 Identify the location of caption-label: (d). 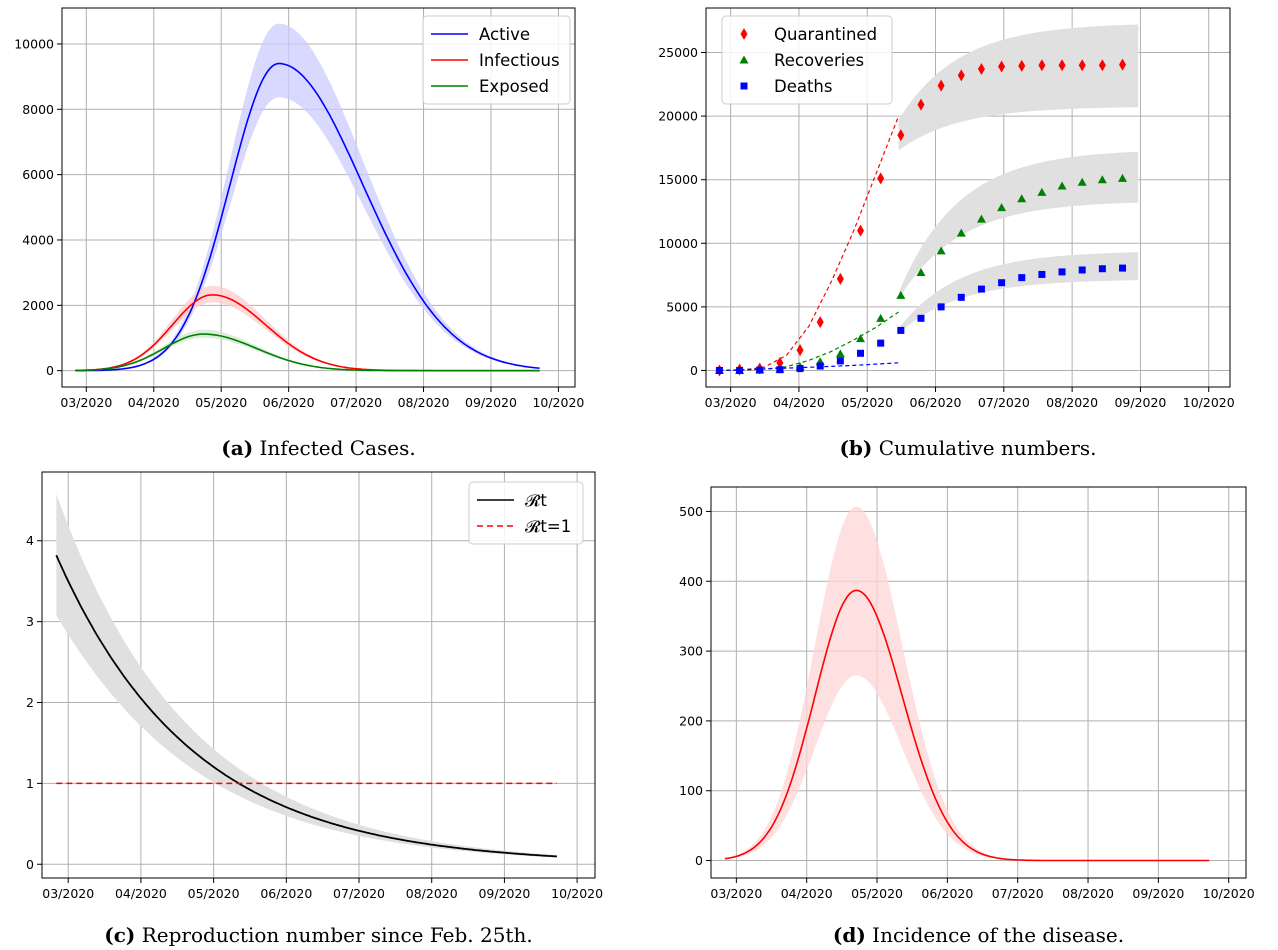
(849, 935).